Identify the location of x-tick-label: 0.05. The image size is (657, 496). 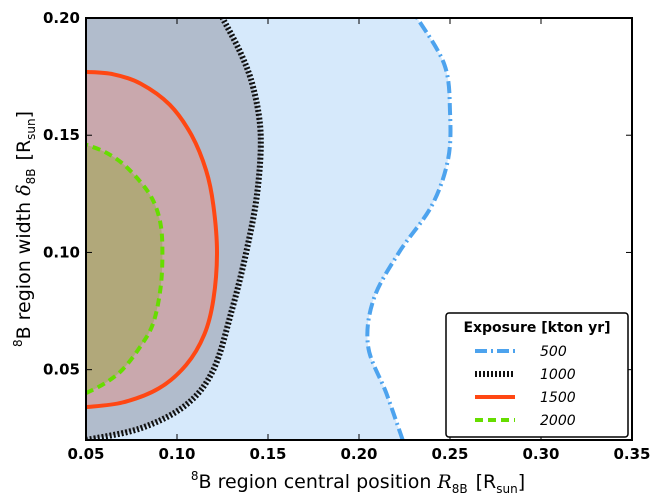
(85, 454).